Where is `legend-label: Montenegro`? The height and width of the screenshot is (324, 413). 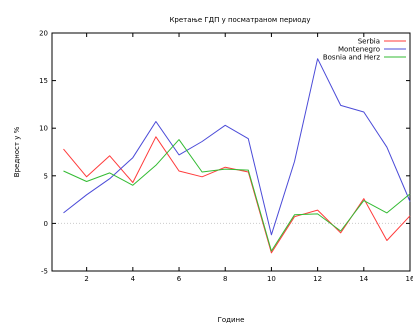
legend-label: Montenegro is located at coordinates (359, 50).